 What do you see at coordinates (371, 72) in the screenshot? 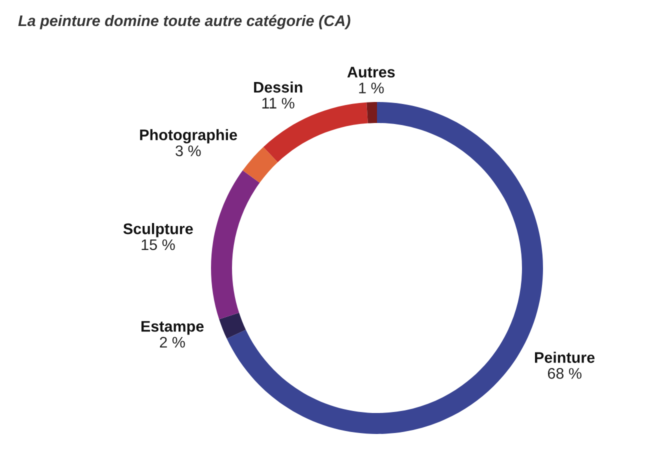
I see `slice-label: Autres` at bounding box center [371, 72].